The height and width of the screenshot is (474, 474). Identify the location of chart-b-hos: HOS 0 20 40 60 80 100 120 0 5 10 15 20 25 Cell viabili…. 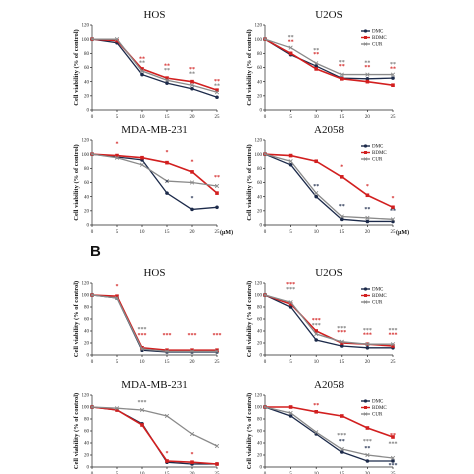
(147, 316).